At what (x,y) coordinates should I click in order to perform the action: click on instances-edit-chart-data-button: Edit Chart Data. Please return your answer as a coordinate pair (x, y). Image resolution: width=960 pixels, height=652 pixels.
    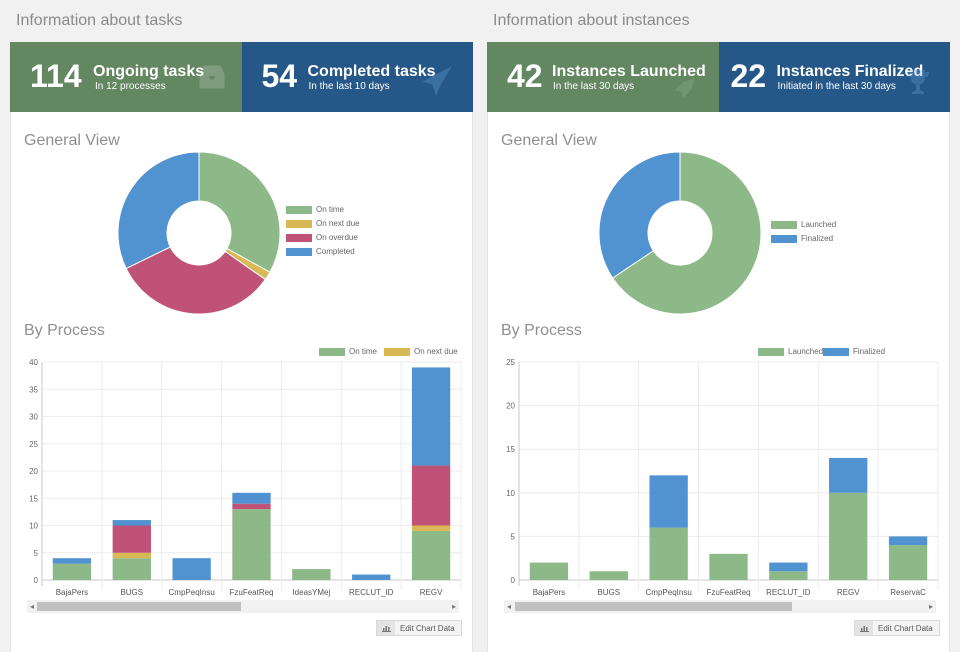
    Looking at the image, I should click on (897, 628).